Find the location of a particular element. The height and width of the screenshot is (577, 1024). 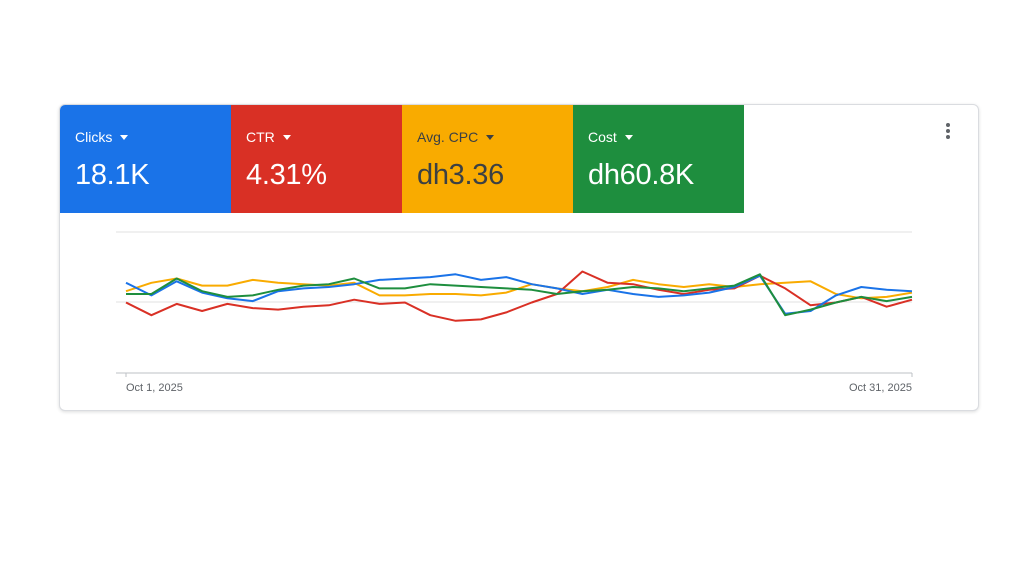

metric-tile-cost: Cost dh60.8K is located at coordinates (658, 159).